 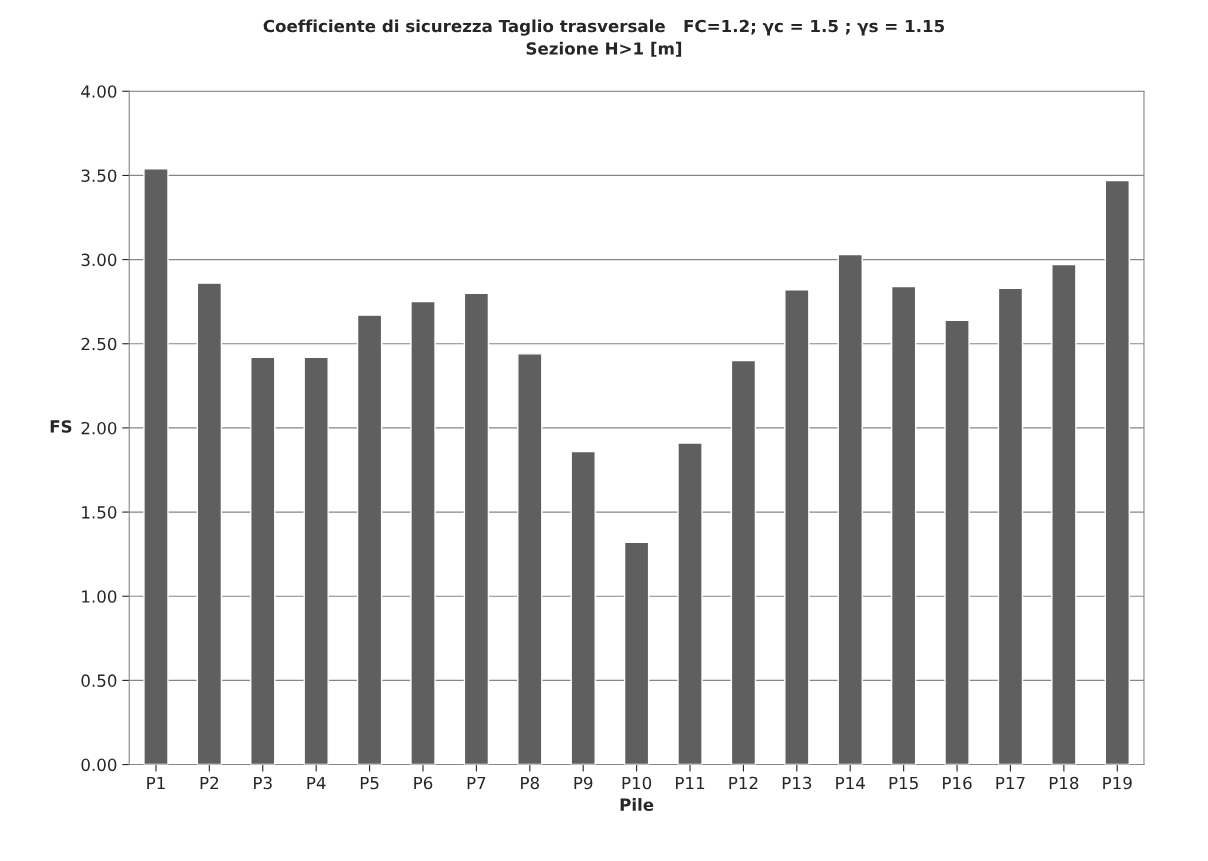 What do you see at coordinates (903, 783) in the screenshot?
I see `x-tick-label: P15` at bounding box center [903, 783].